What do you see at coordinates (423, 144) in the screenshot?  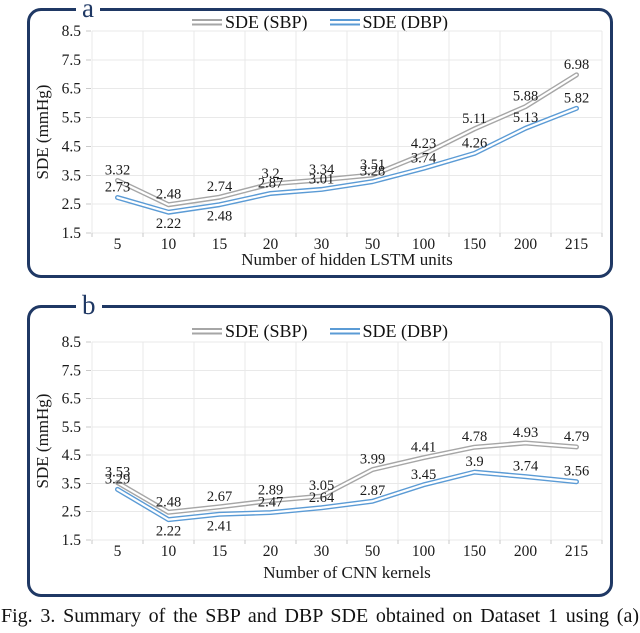 I see `data-label: 4.23` at bounding box center [423, 144].